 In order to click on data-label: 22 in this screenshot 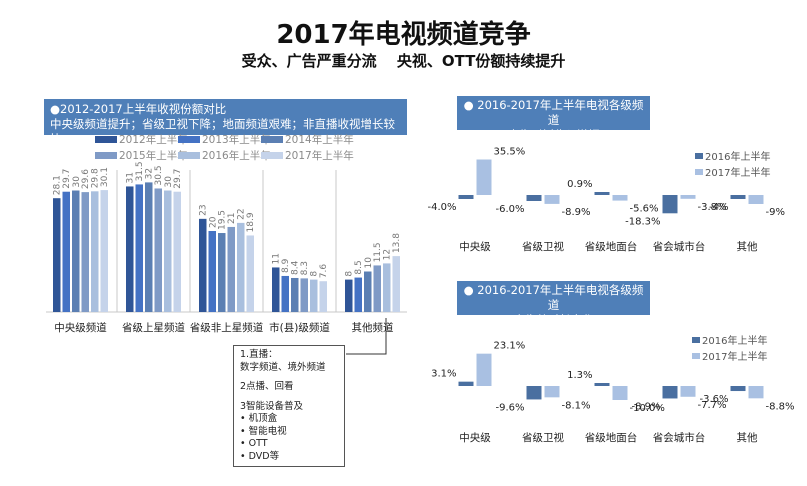, I will do `click(242, 213)`.